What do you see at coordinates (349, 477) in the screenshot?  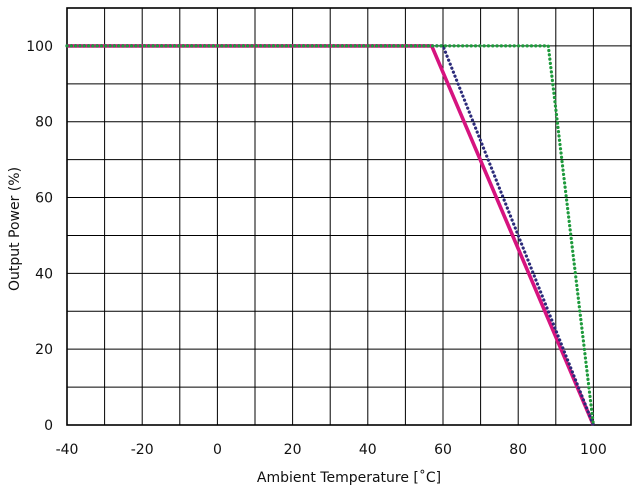 I see `x-axis-label: Ambient Temperature [˚C]` at bounding box center [349, 477].